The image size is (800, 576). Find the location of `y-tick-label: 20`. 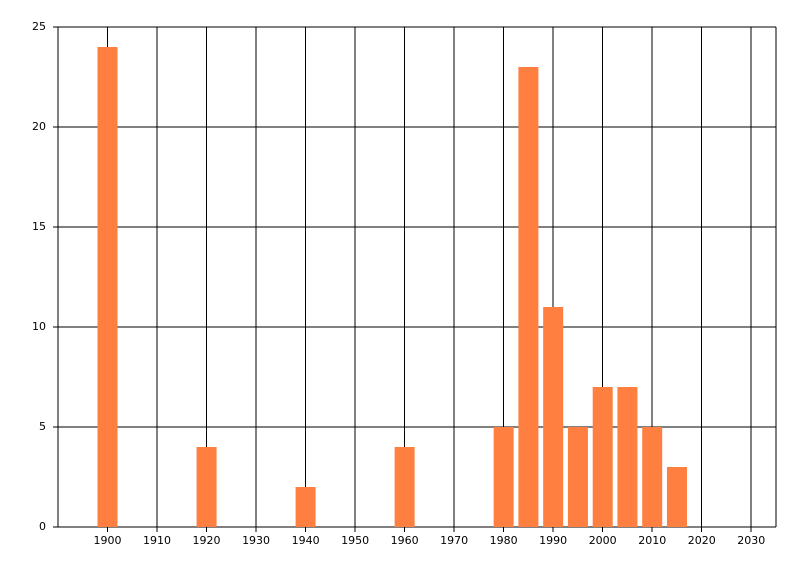

y-tick-label: 20 is located at coordinates (39, 126).